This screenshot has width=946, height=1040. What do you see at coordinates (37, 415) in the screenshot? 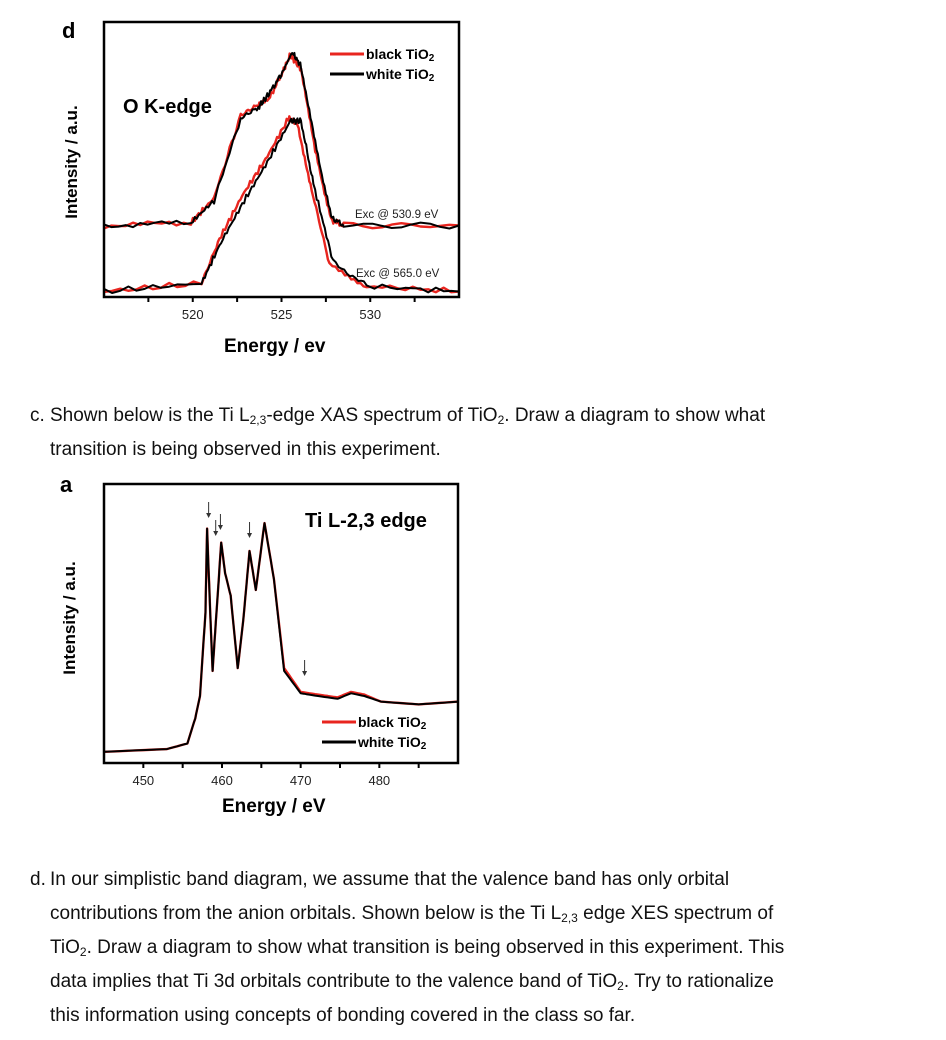
I see `question-c-marker: c.` at bounding box center [37, 415].